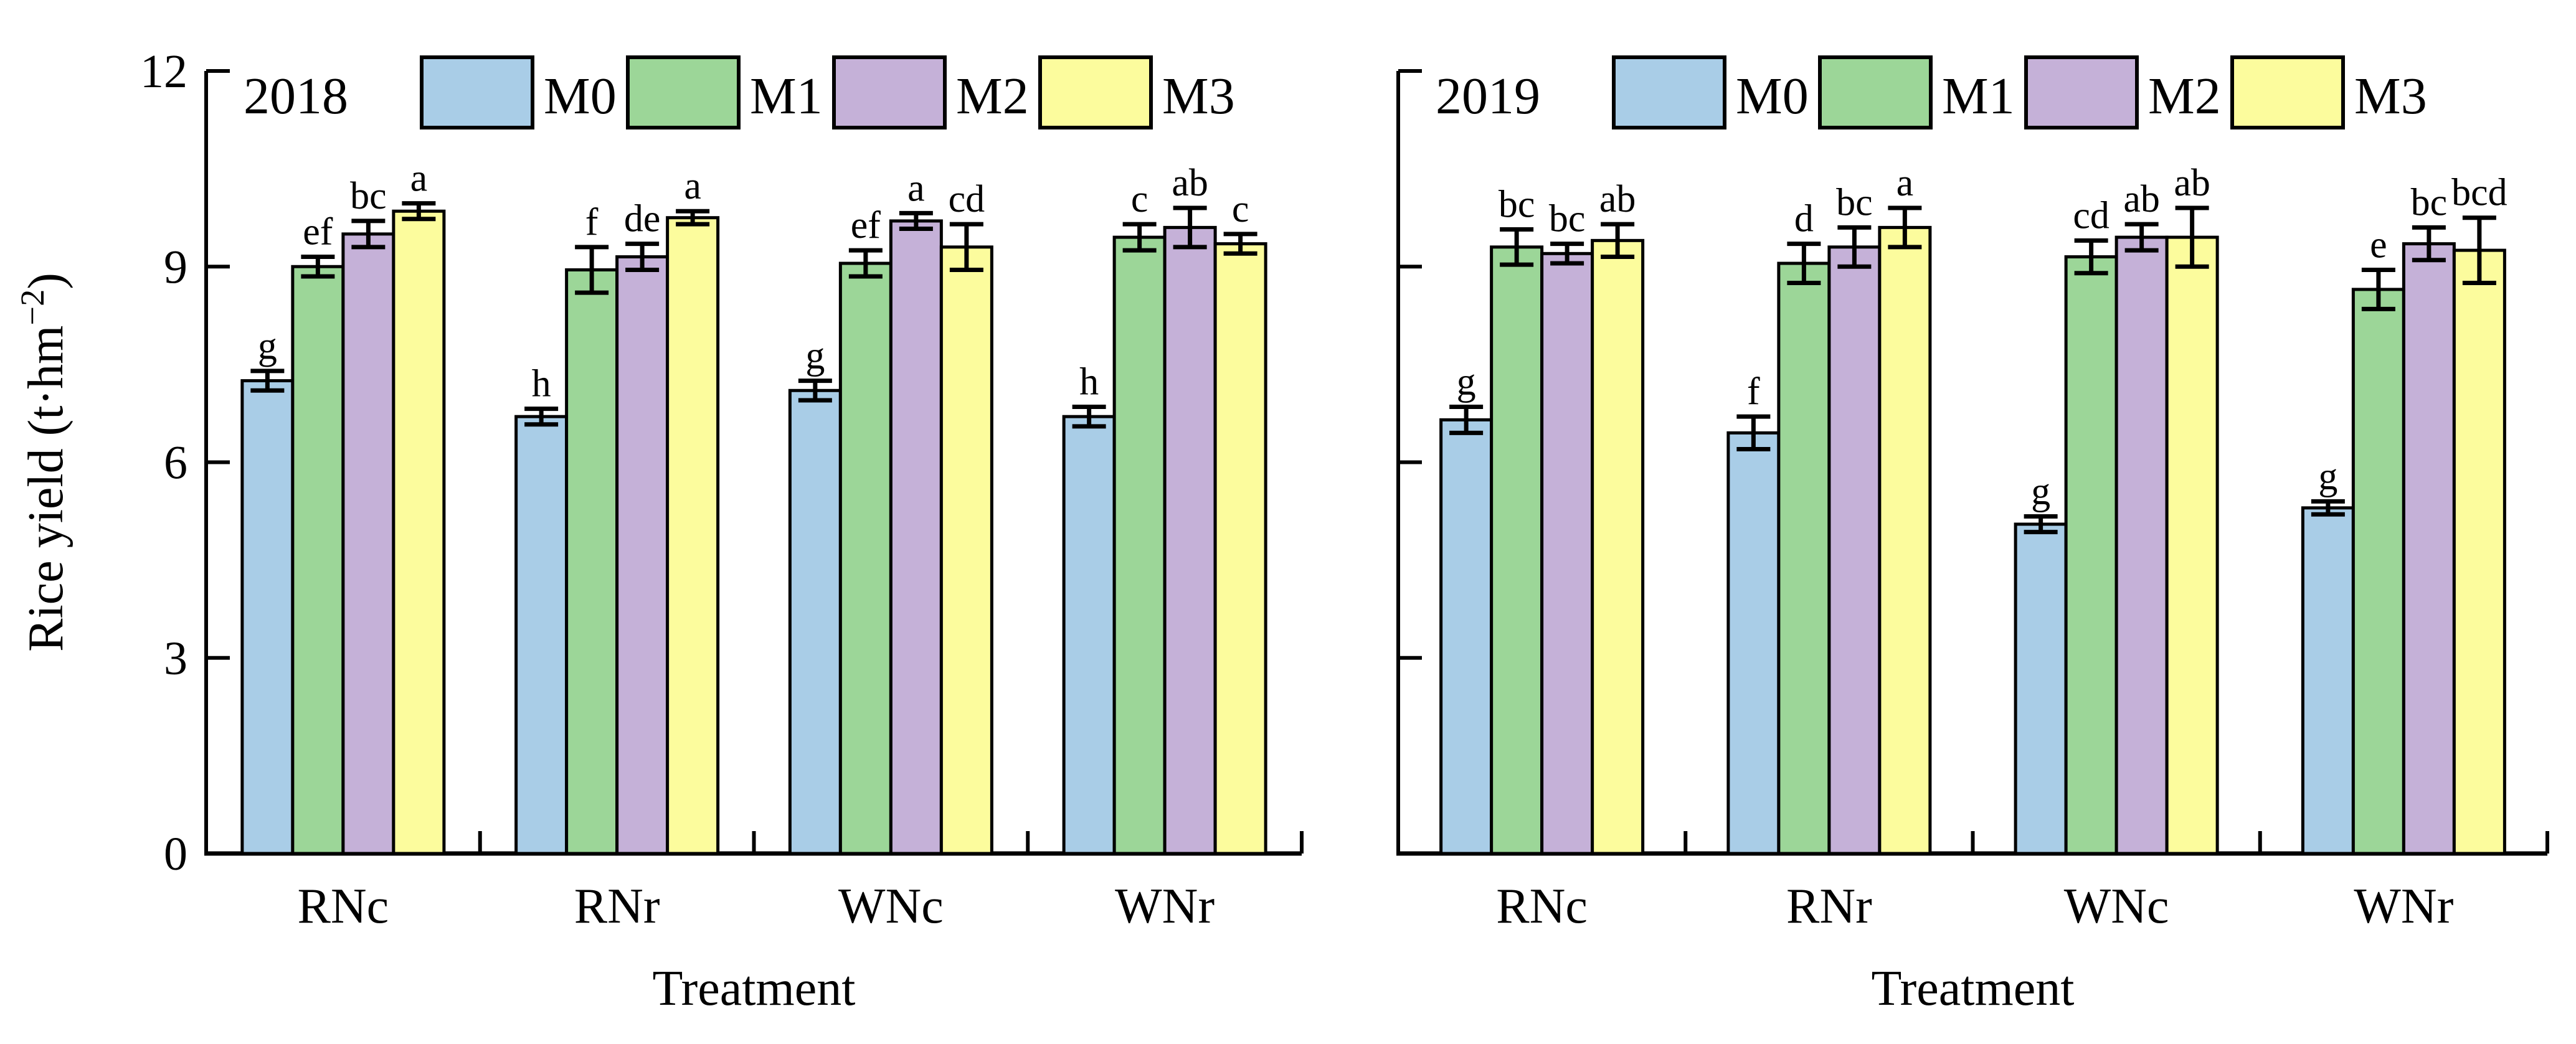 The image size is (2576, 1044). What do you see at coordinates (318, 560) in the screenshot?
I see `bar-2018-RNc-M1` at bounding box center [318, 560].